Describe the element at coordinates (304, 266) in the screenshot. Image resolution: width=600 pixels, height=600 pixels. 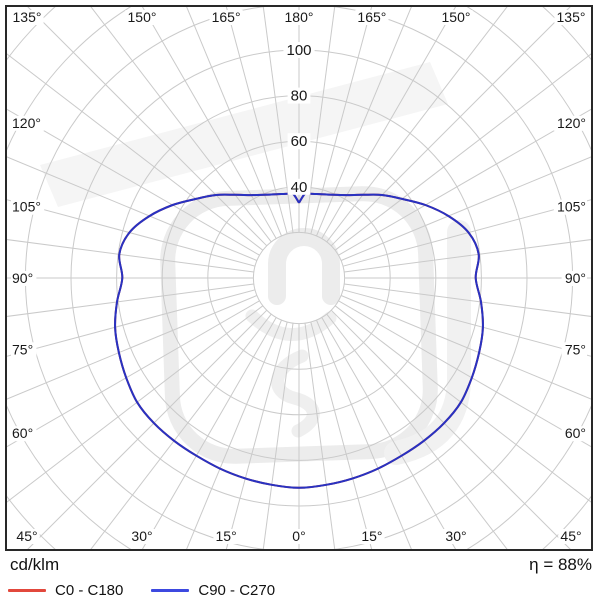
I see `watermark-glyph` at that location.